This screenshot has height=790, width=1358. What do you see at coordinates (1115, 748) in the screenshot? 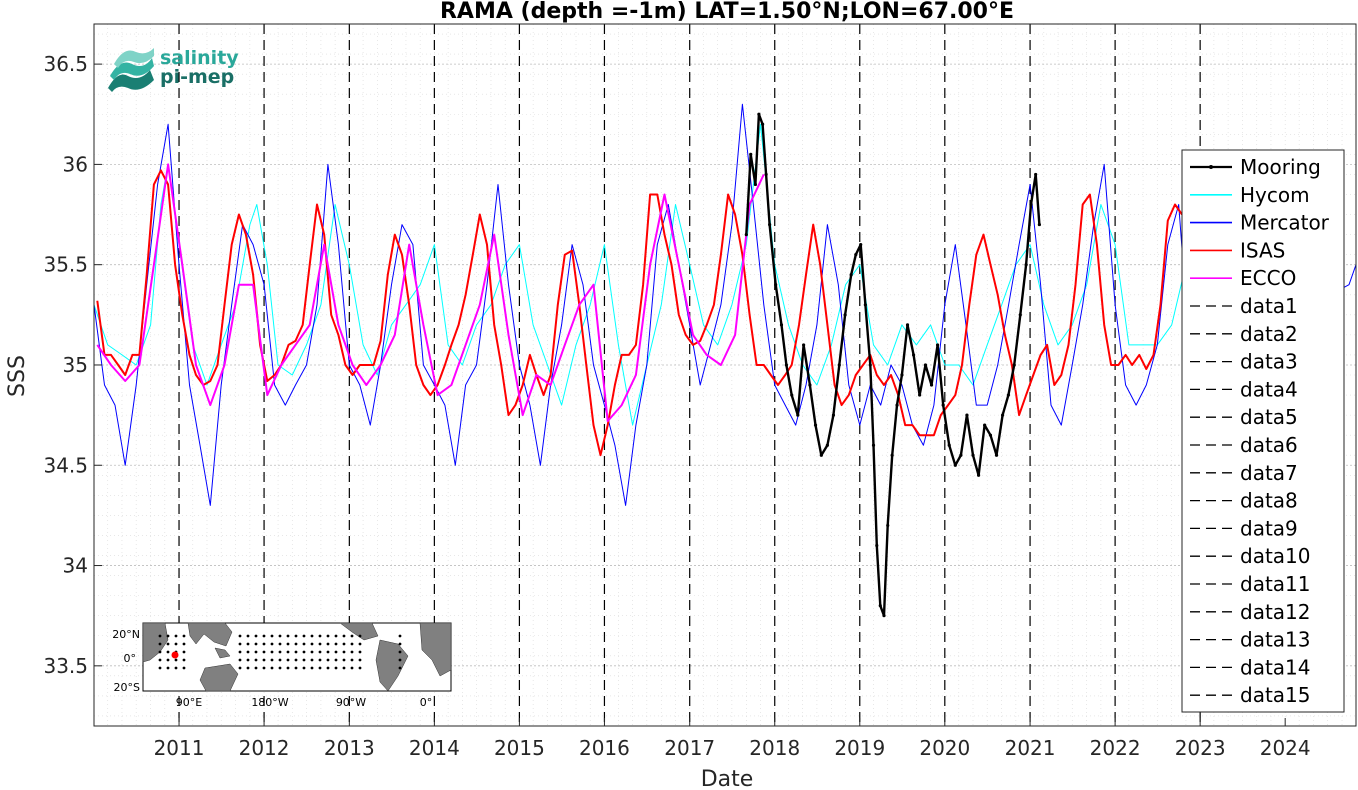
I see `x-tick-label: 2022` at bounding box center [1115, 748].